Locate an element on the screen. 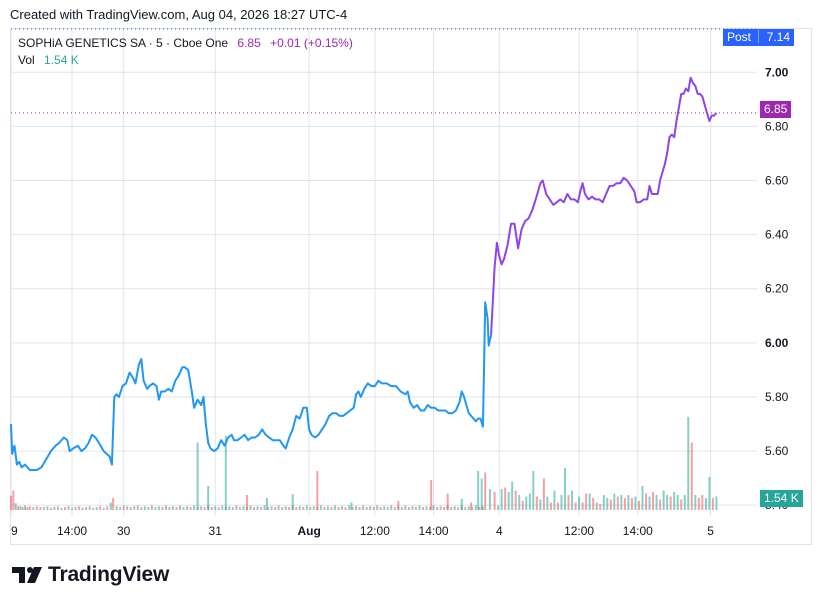 This screenshot has height=604, width=822. x-tick-label: 5 is located at coordinates (710, 531).